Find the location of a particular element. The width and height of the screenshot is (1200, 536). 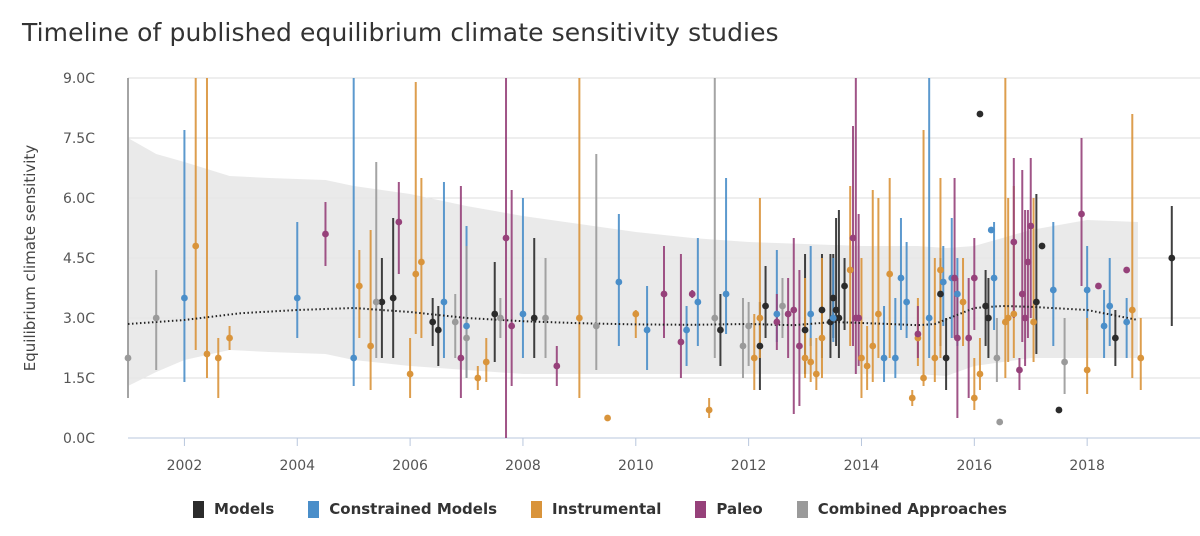

y-tick-label: 9.0C is located at coordinates (79, 79).